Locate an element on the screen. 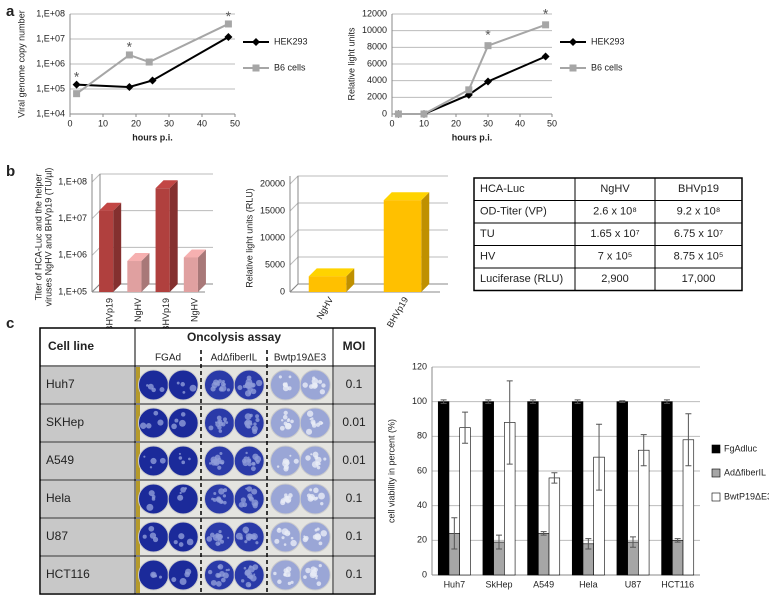  x-tick-label: 50 is located at coordinates (552, 123).